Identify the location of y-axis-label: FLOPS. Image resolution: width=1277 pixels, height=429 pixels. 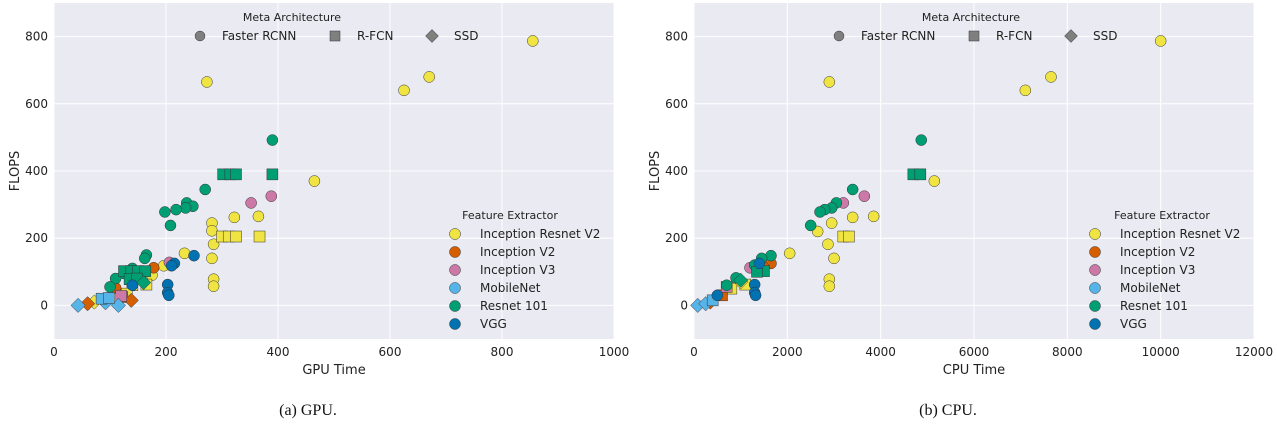
(15, 171).